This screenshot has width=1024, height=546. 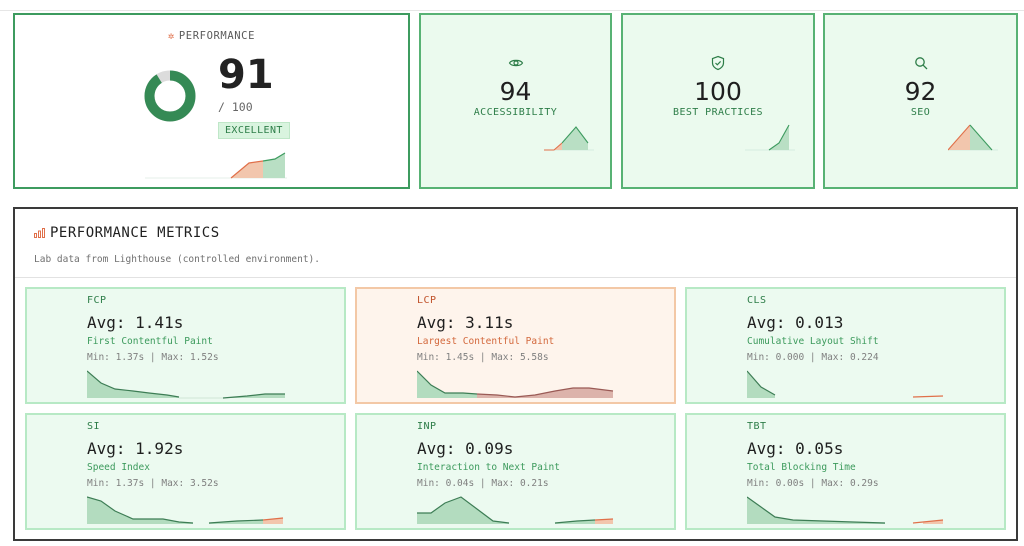 I want to click on metric-full-name: Total Blocking Time, so click(x=801, y=467).